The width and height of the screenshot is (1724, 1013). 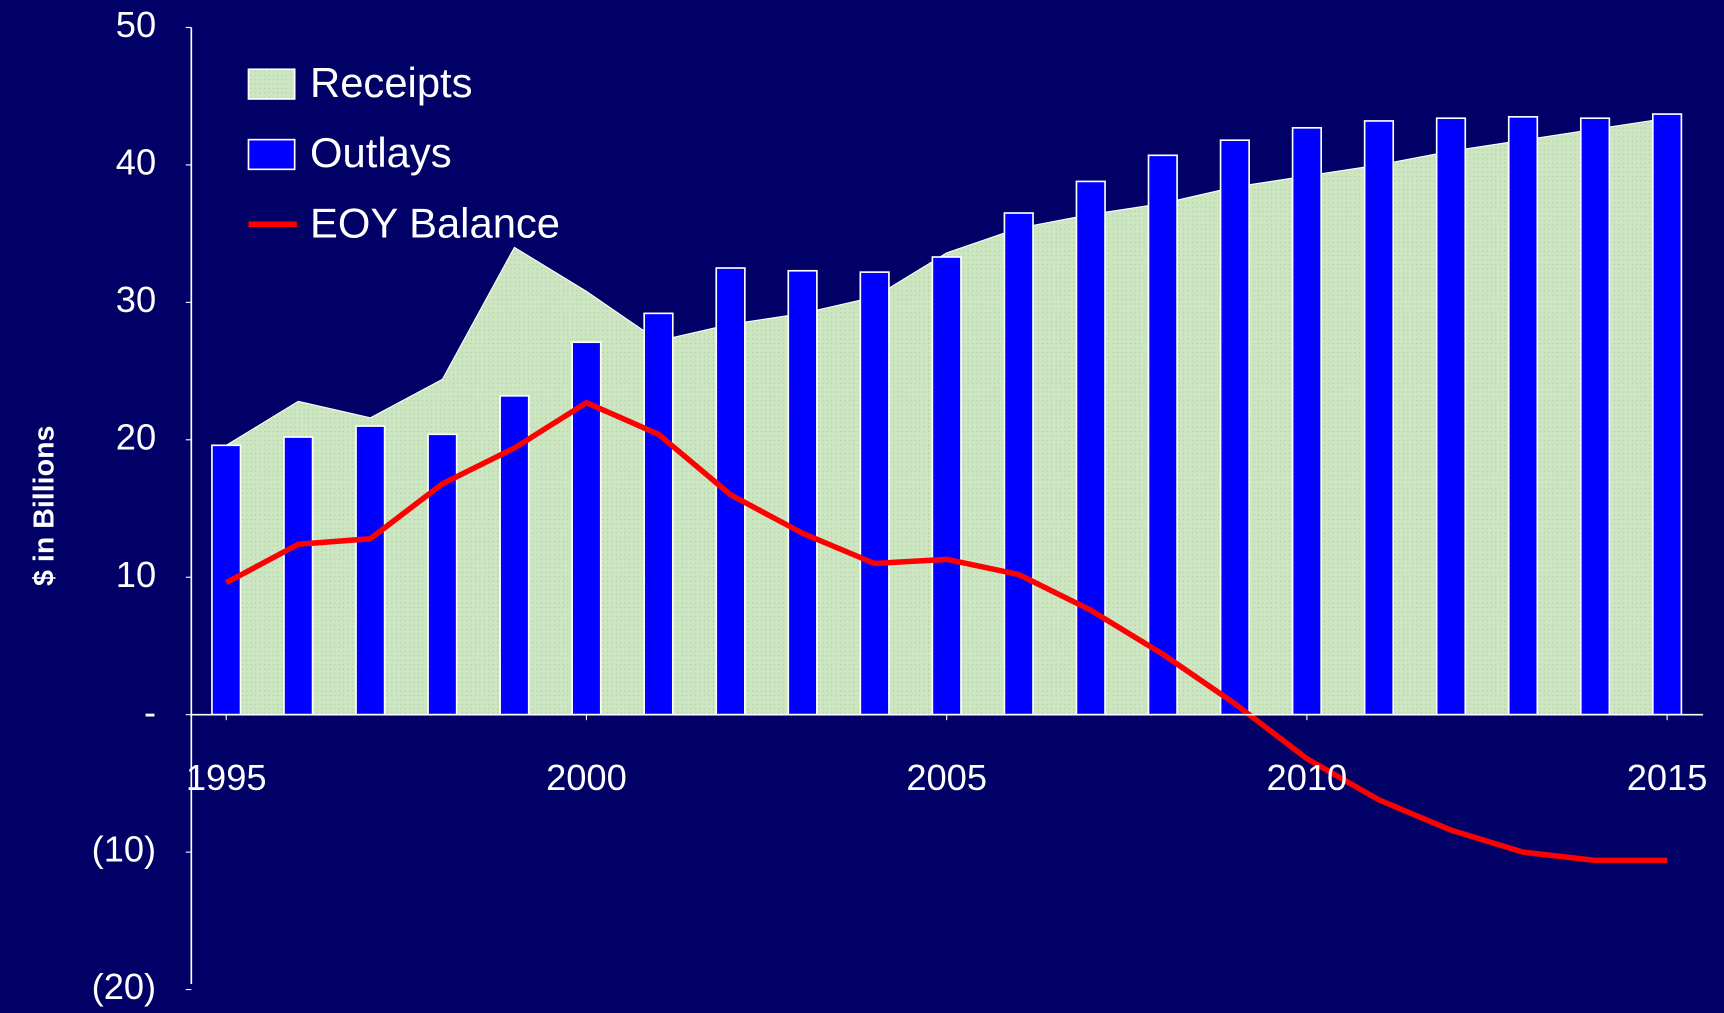 What do you see at coordinates (226, 777) in the screenshot?
I see `x-tick-label: 1995` at bounding box center [226, 777].